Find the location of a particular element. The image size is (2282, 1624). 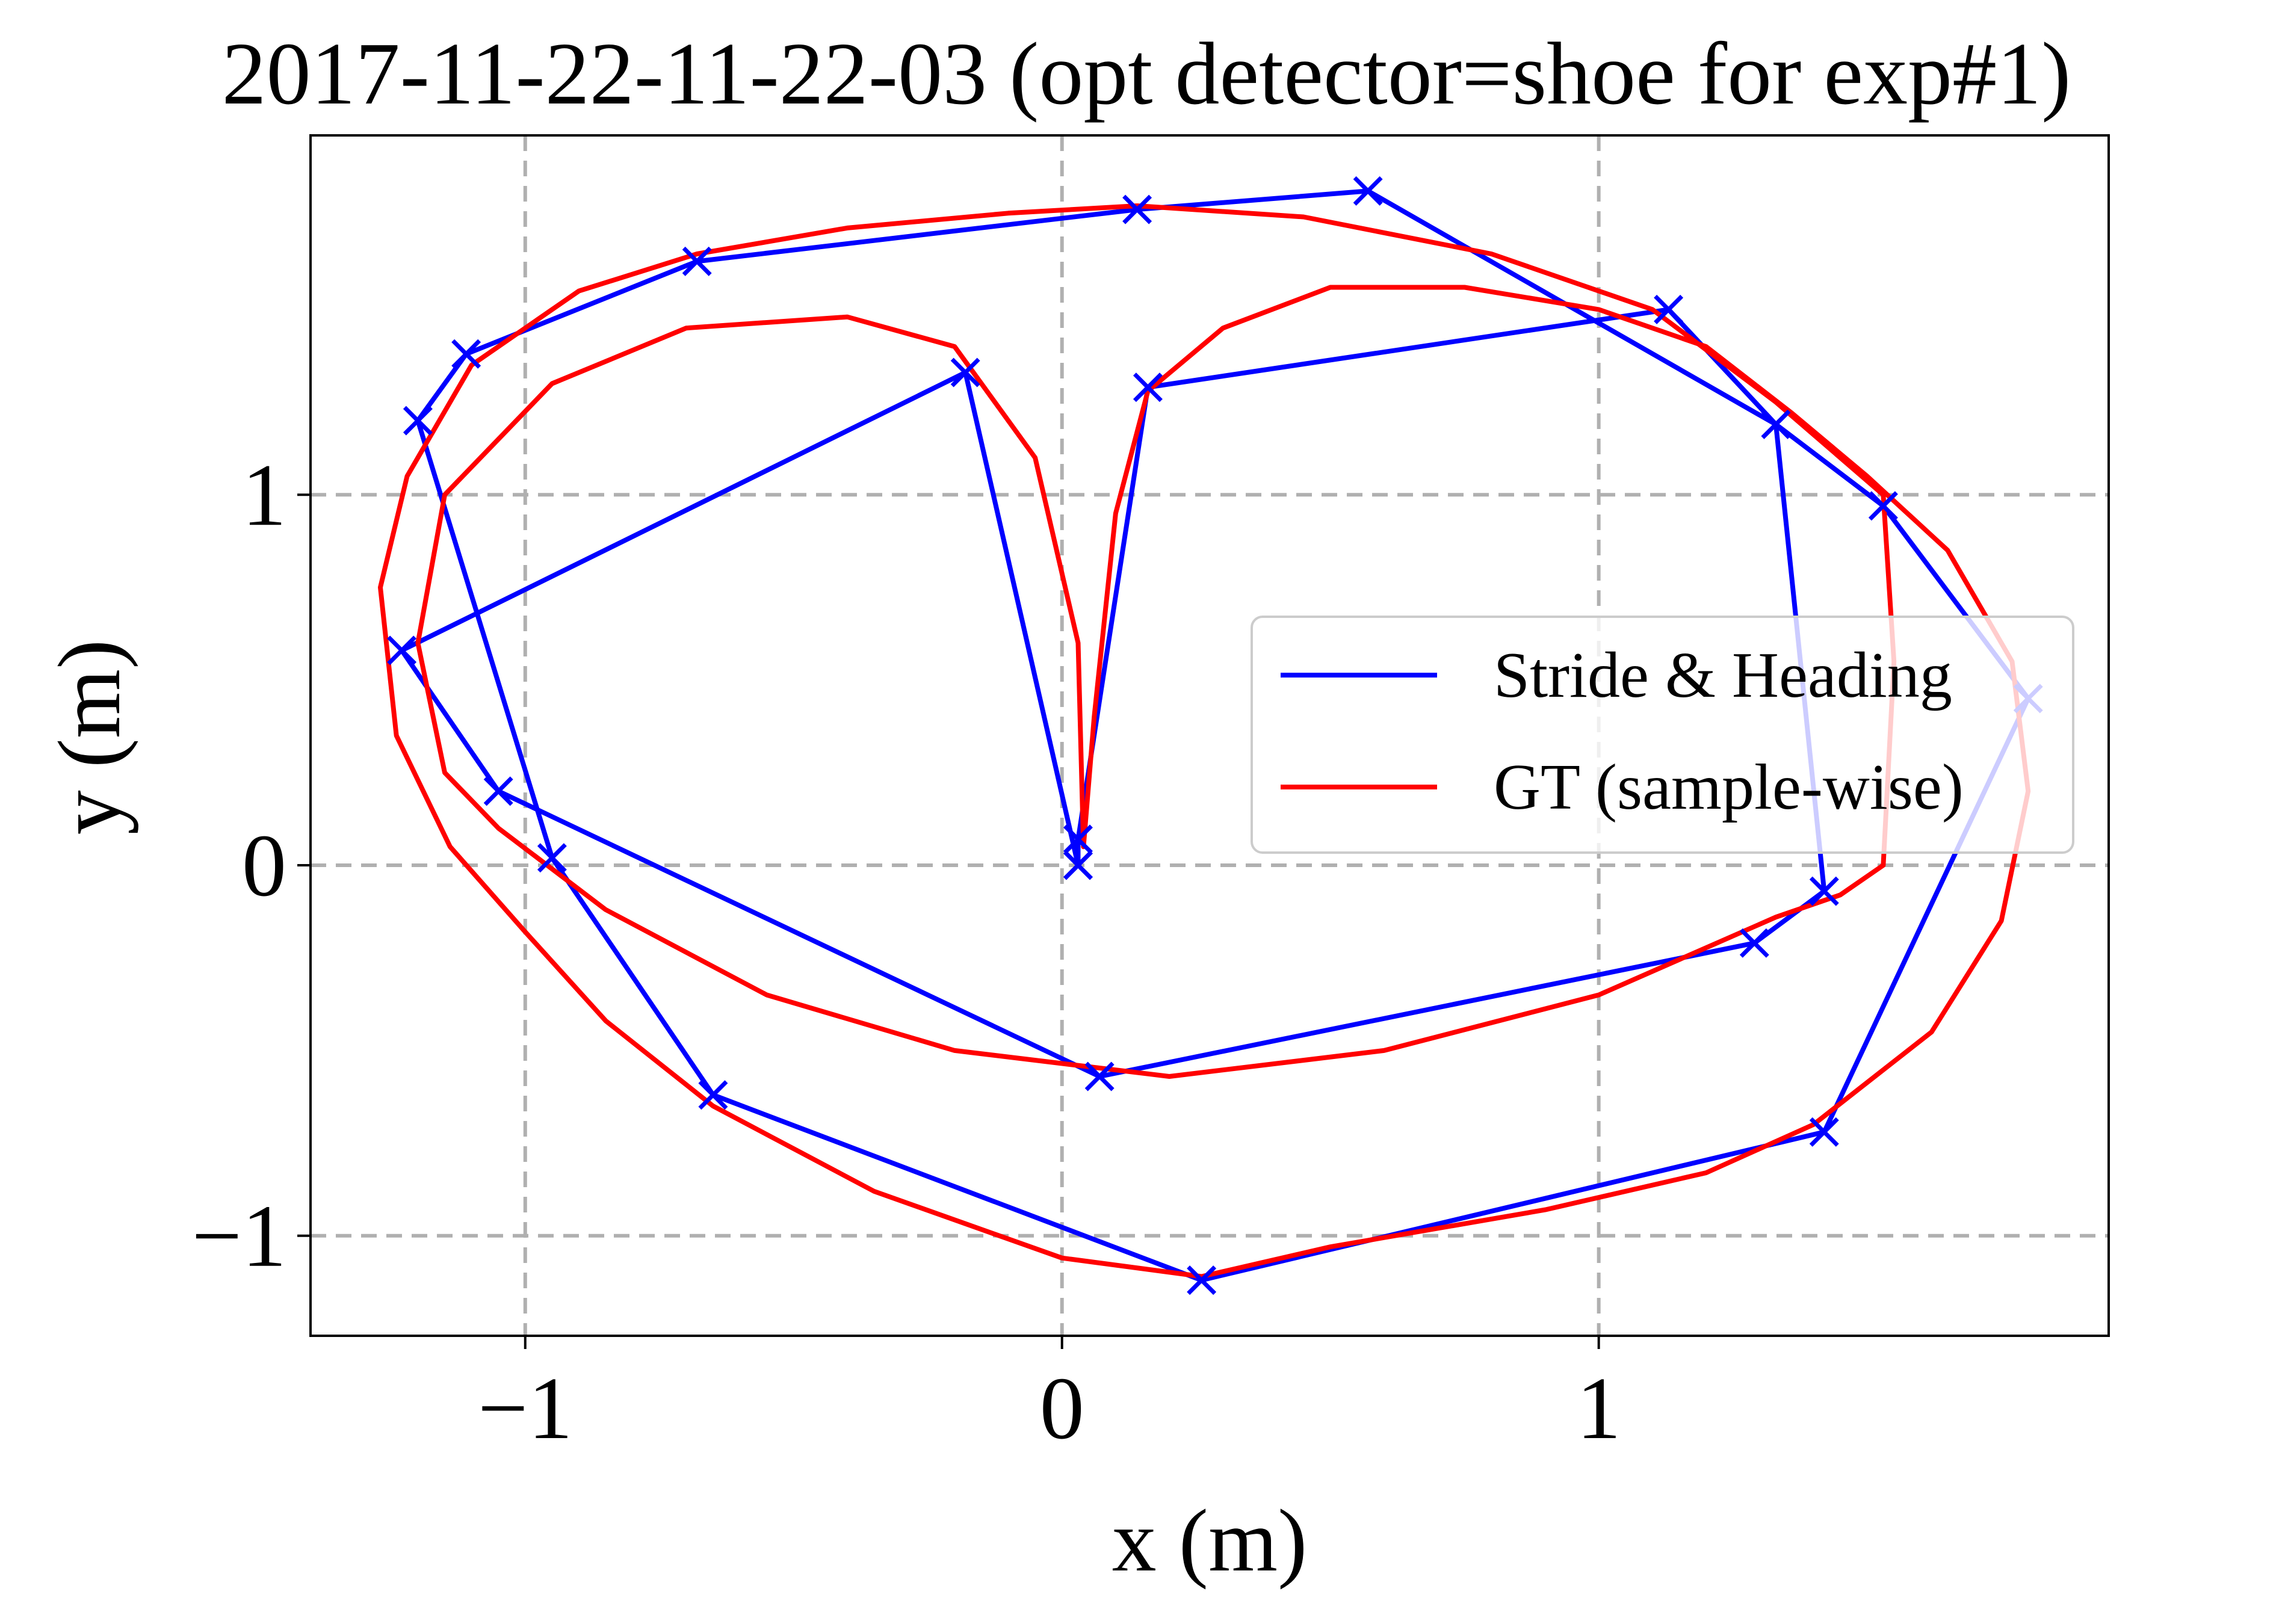

y-tick-label: 0 is located at coordinates (264, 866).